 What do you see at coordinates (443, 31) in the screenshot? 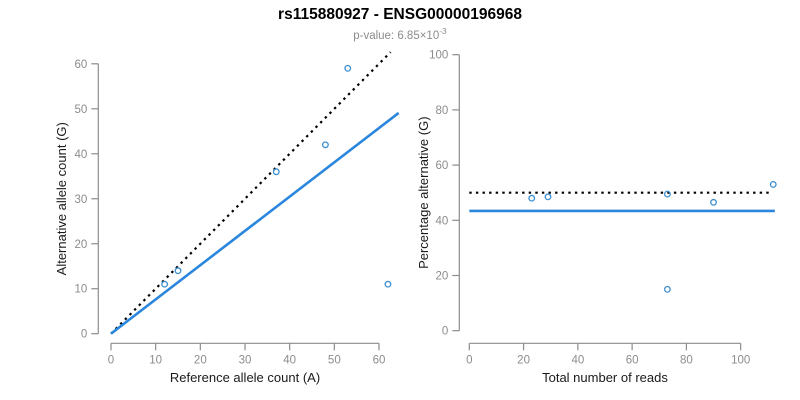
I see `pvalue-exponent: -3` at bounding box center [443, 31].